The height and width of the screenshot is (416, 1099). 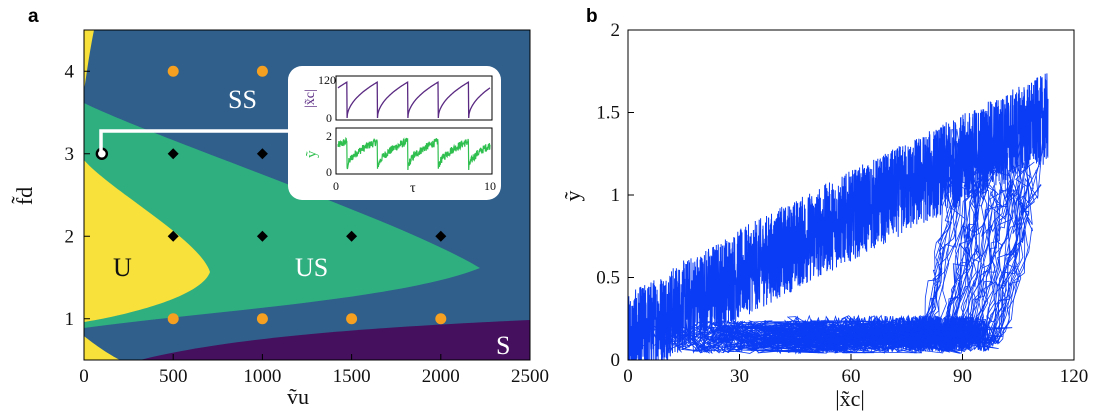 I want to click on panel-a-letter: a, so click(x=33, y=16).